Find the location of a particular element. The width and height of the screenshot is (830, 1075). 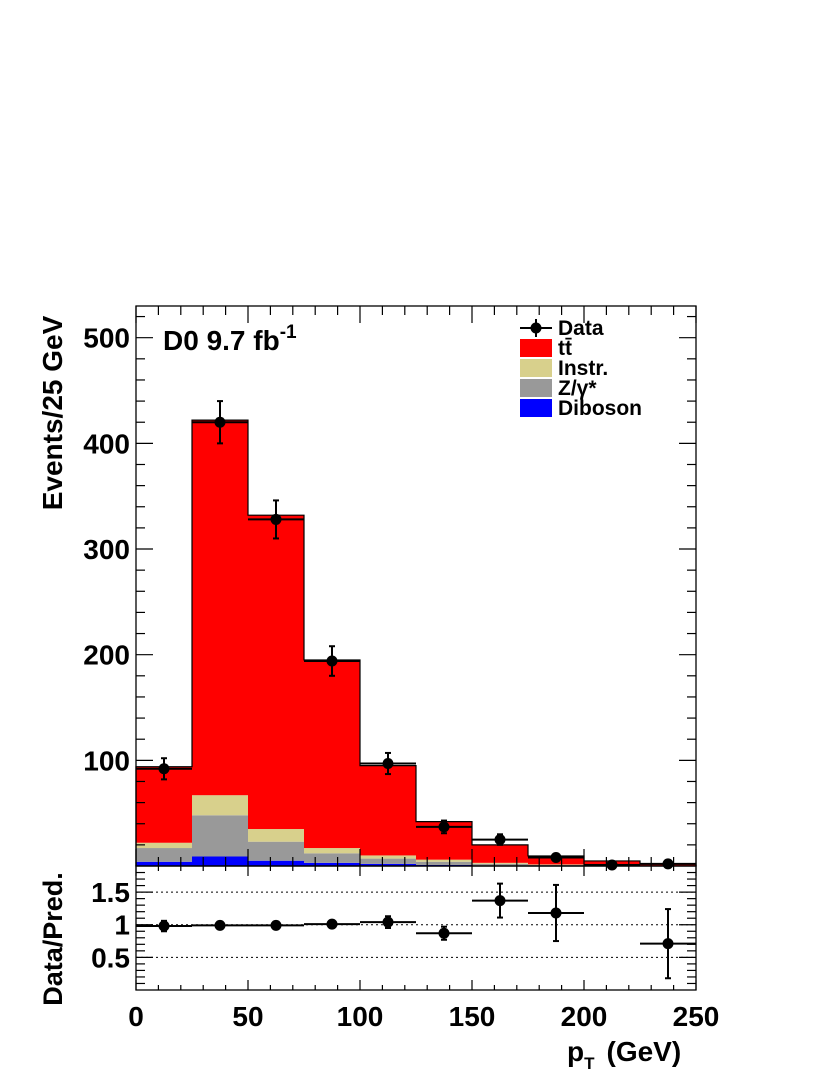

legend-entry-3: Z/γ* is located at coordinates (558, 388).